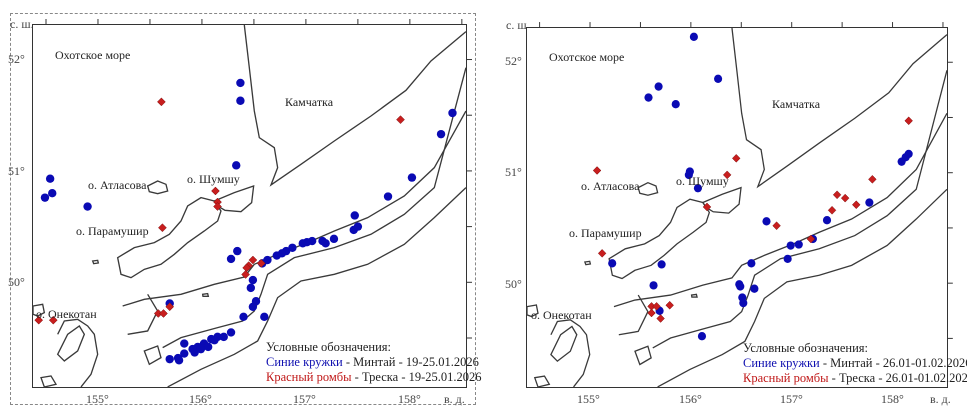 The image size is (967, 415). I want to click on label-okhotsk-sea: Охотское море, so click(93, 55).